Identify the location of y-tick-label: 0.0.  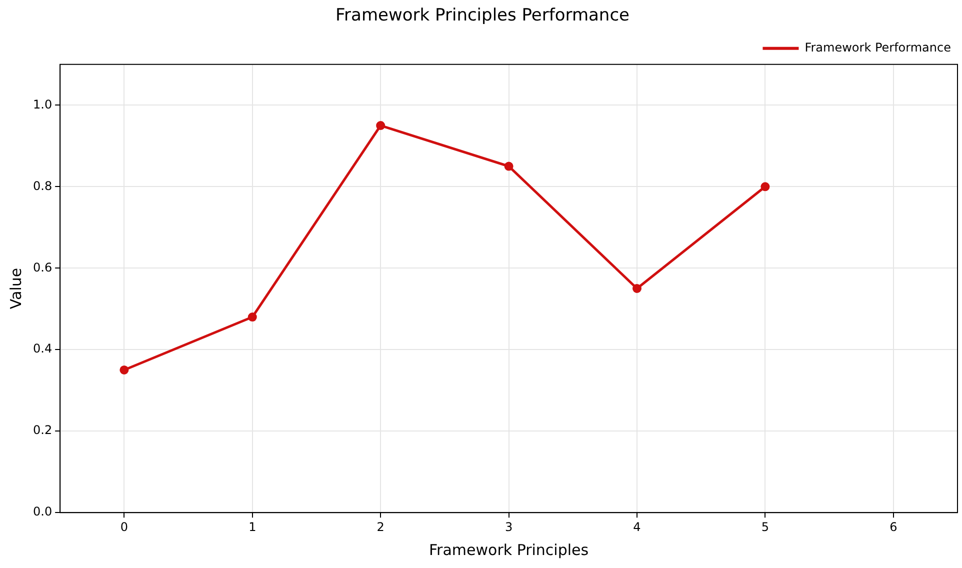
(42, 511).